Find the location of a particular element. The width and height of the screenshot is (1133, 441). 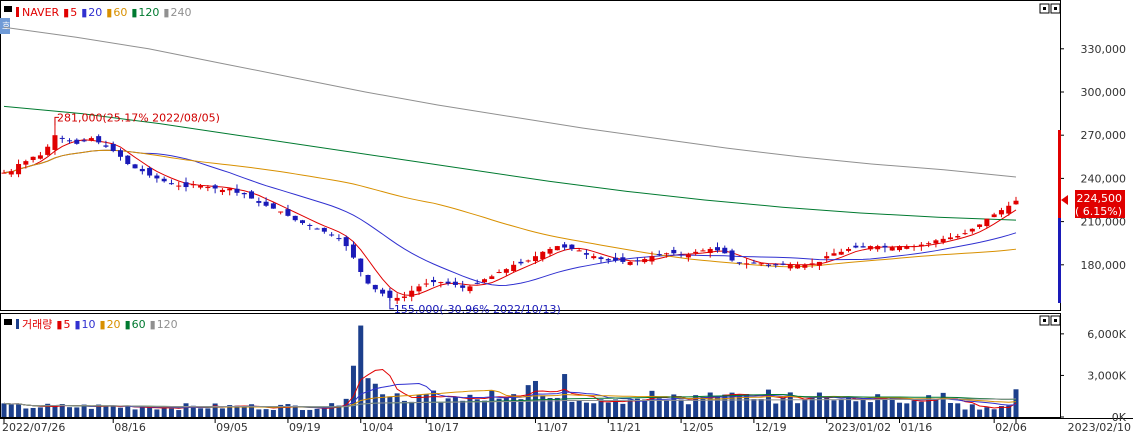

price-panel-controls is located at coordinates (1050, 8).